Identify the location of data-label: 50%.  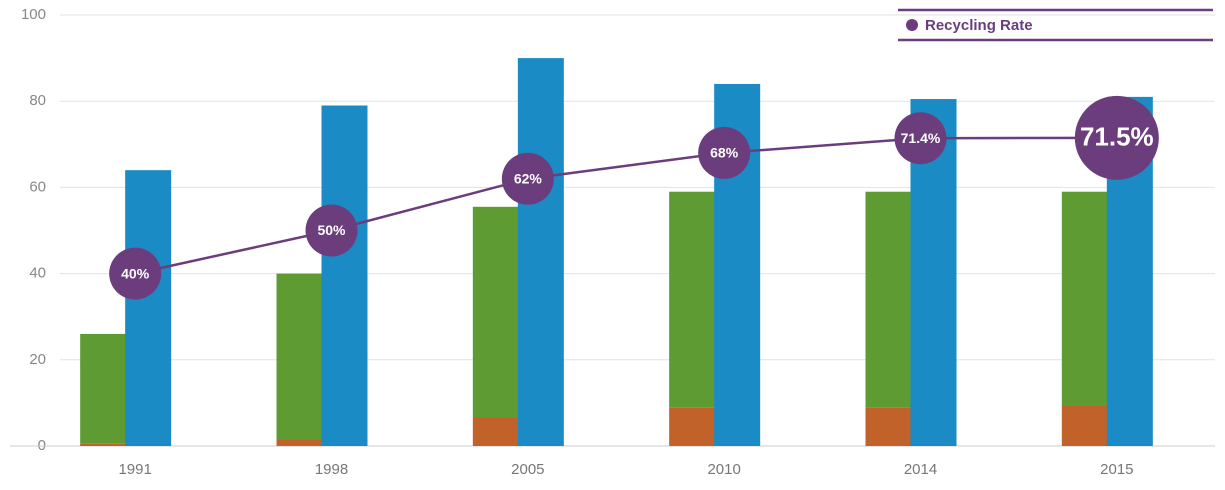
(331, 230).